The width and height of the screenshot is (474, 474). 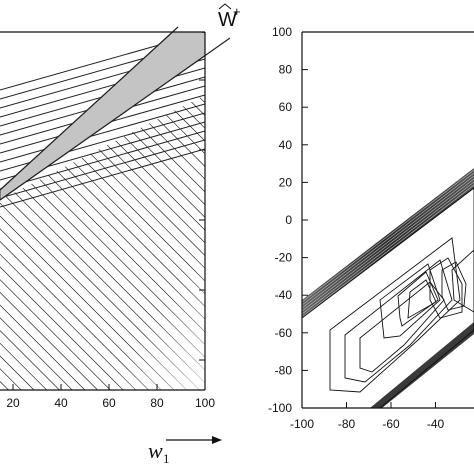 I want to click on x-tick-label: -60, so click(x=391, y=424).